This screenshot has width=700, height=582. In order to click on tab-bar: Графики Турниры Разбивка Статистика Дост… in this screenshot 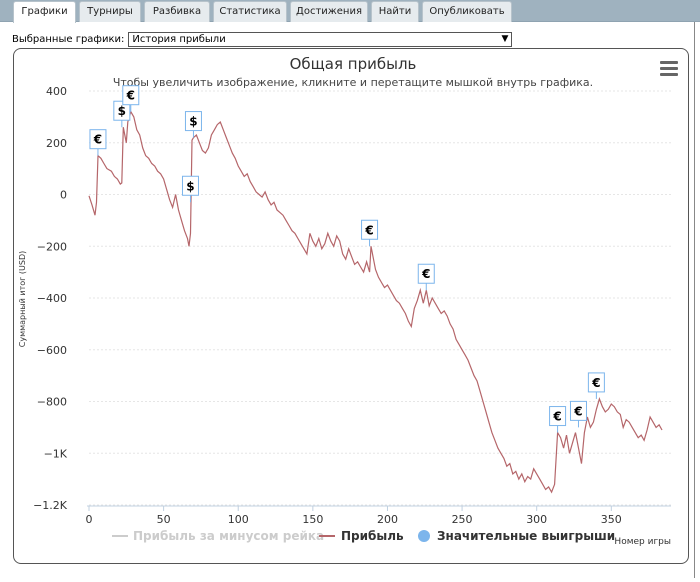, I will do `click(350, 11)`.